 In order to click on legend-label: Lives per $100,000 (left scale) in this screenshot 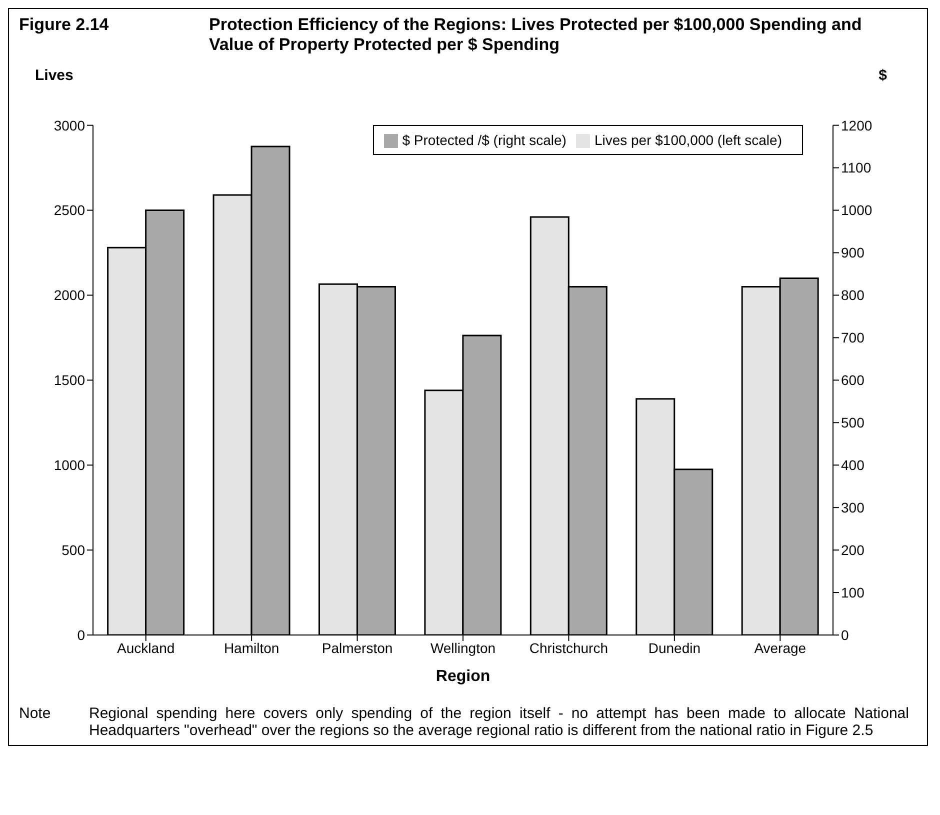, I will do `click(688, 140)`.